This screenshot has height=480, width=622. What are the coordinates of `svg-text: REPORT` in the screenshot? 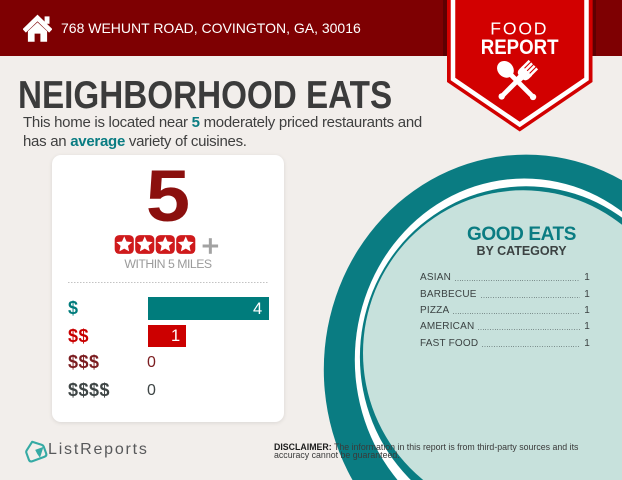 It's located at (520, 47).